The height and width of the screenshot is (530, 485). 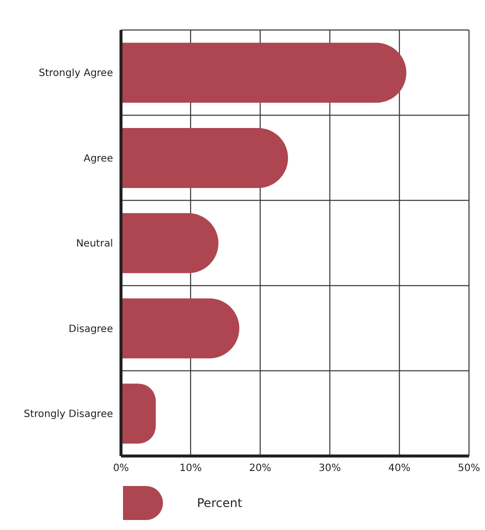 What do you see at coordinates (219, 503) in the screenshot?
I see `text: Percent` at bounding box center [219, 503].